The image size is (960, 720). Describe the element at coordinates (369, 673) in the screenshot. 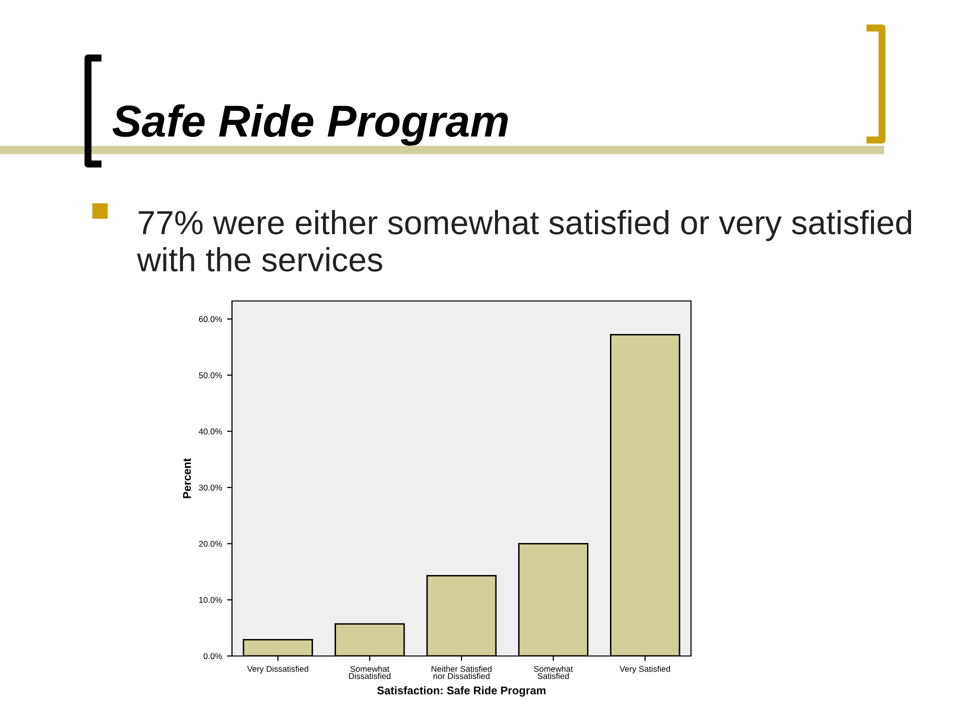

I see `x-tick-label: Somewhat Dissatisfied` at that location.